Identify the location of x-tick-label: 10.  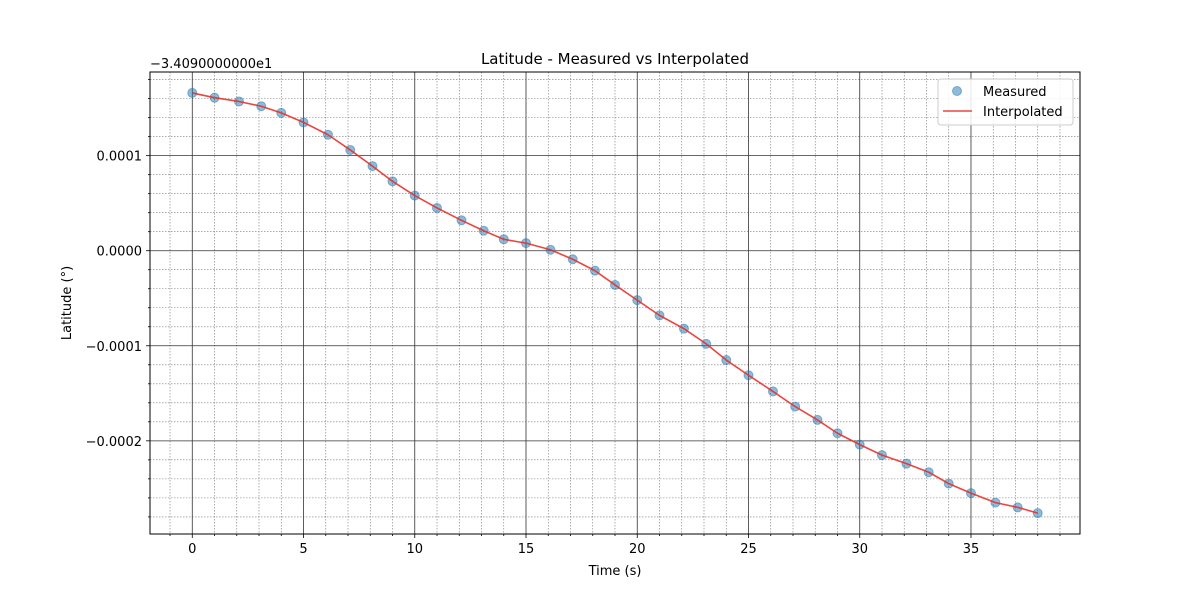
(414, 549).